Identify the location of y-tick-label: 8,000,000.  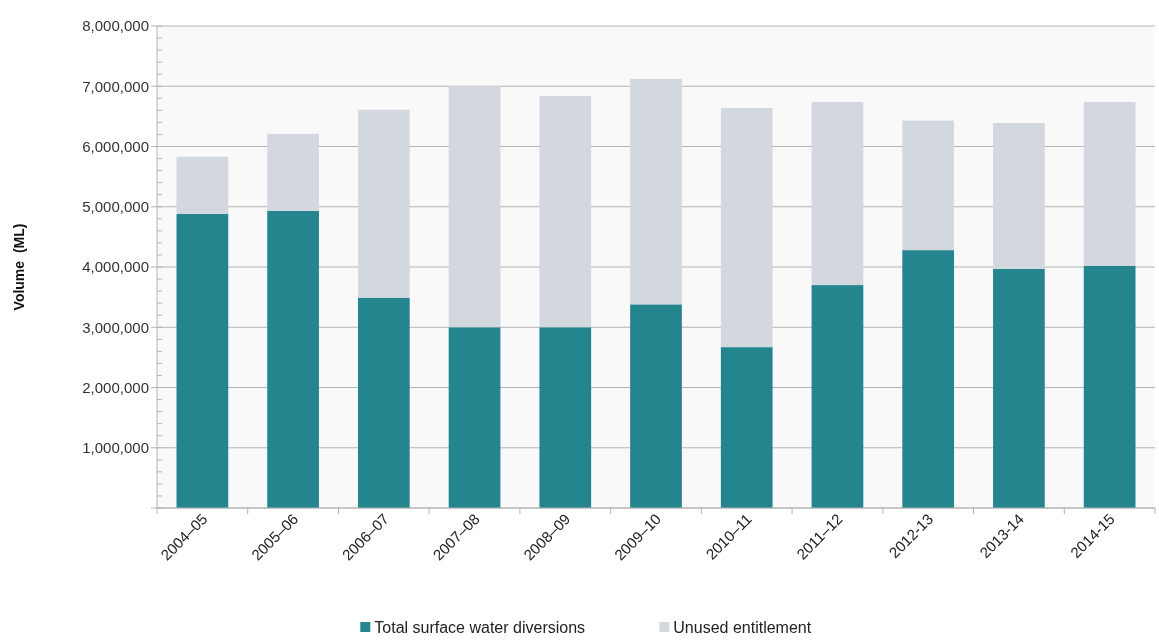
(115, 26).